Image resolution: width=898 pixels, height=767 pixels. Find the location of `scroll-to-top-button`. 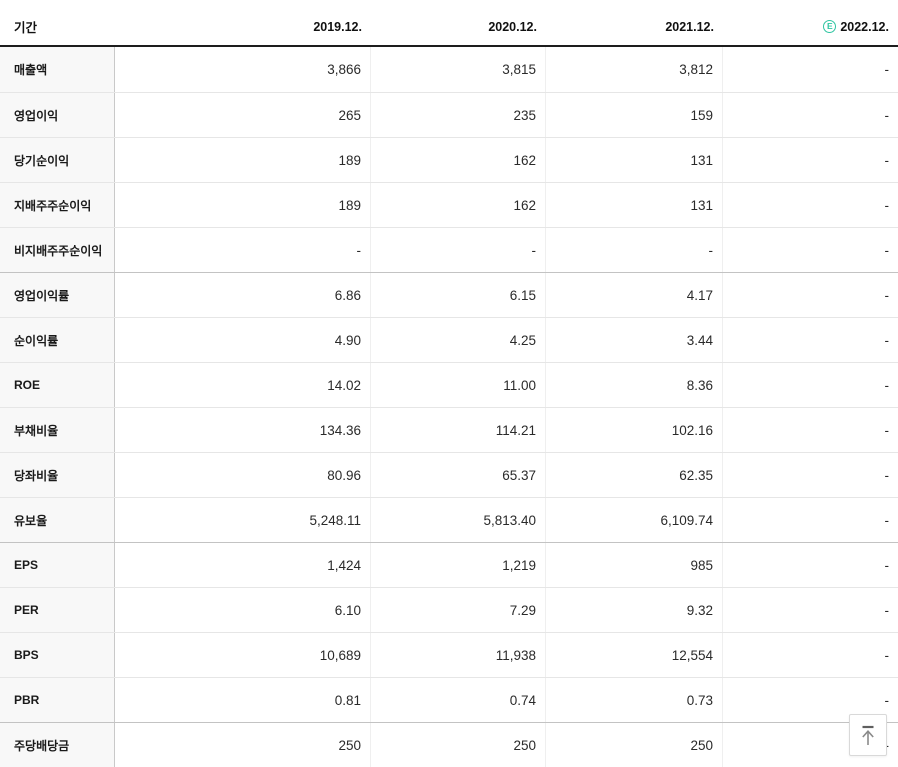

scroll-to-top-button is located at coordinates (868, 735).